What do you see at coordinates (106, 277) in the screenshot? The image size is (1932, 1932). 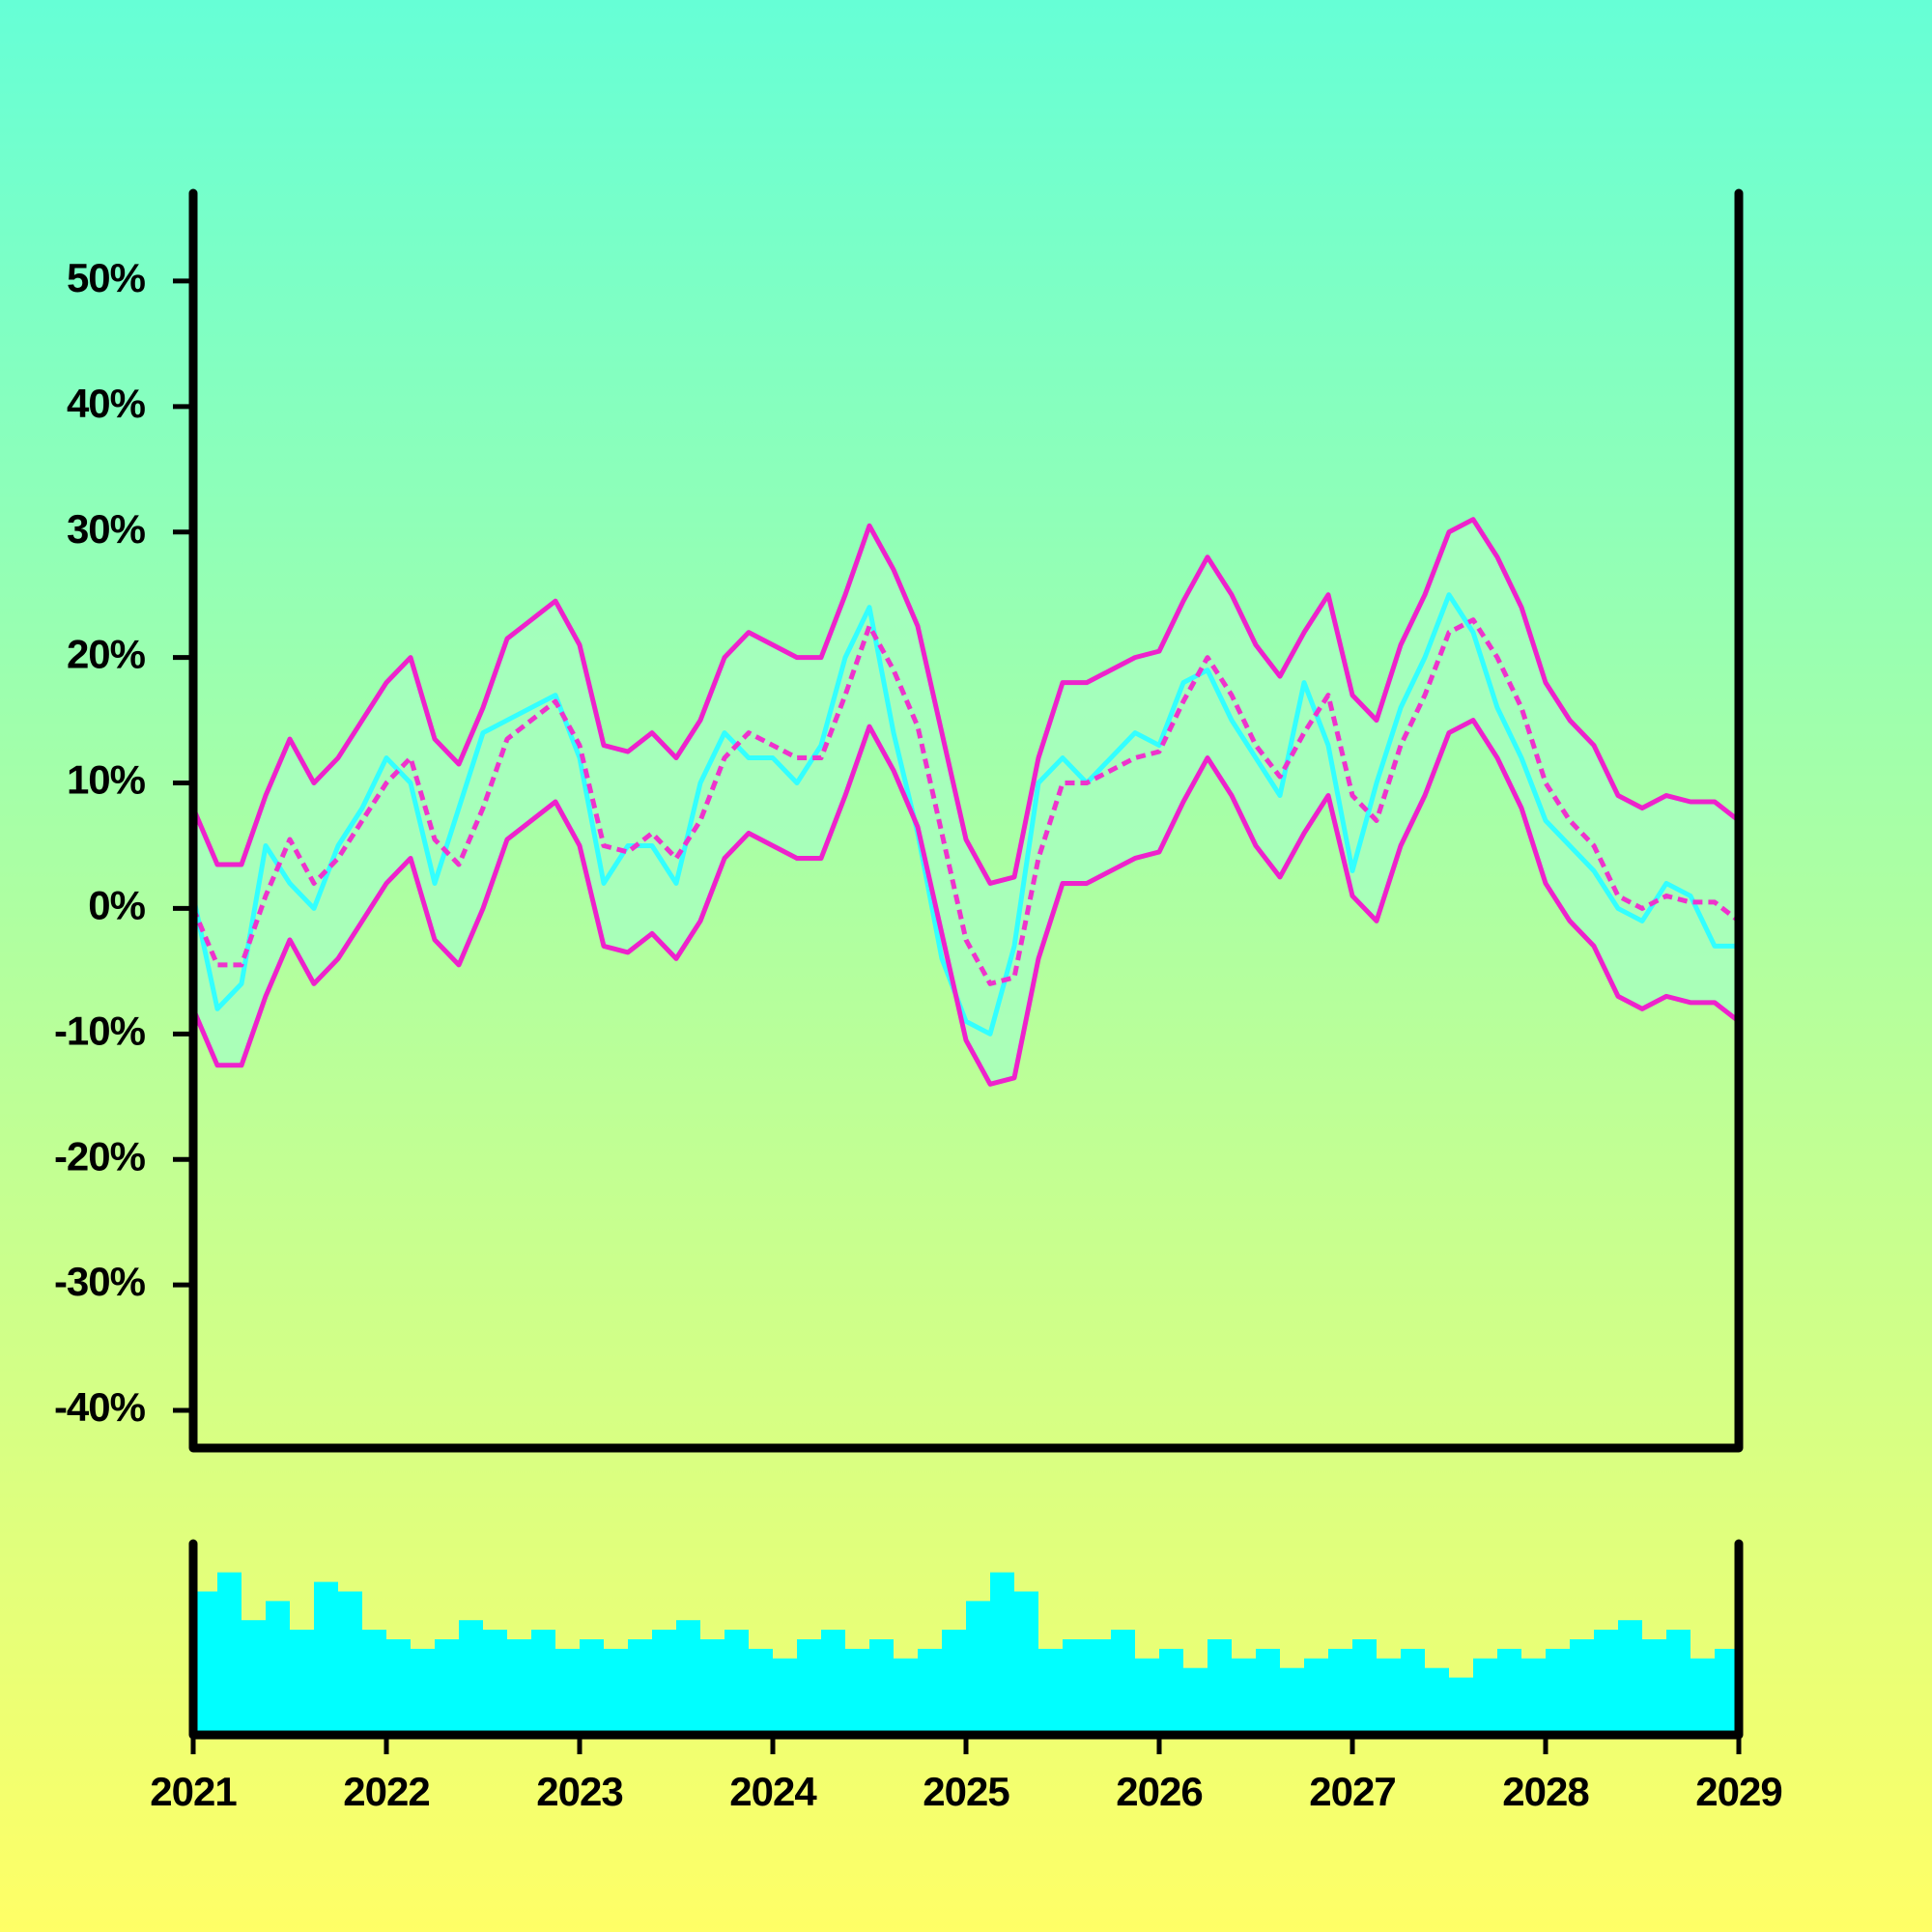 I see `y-tick-label: 50%` at bounding box center [106, 277].